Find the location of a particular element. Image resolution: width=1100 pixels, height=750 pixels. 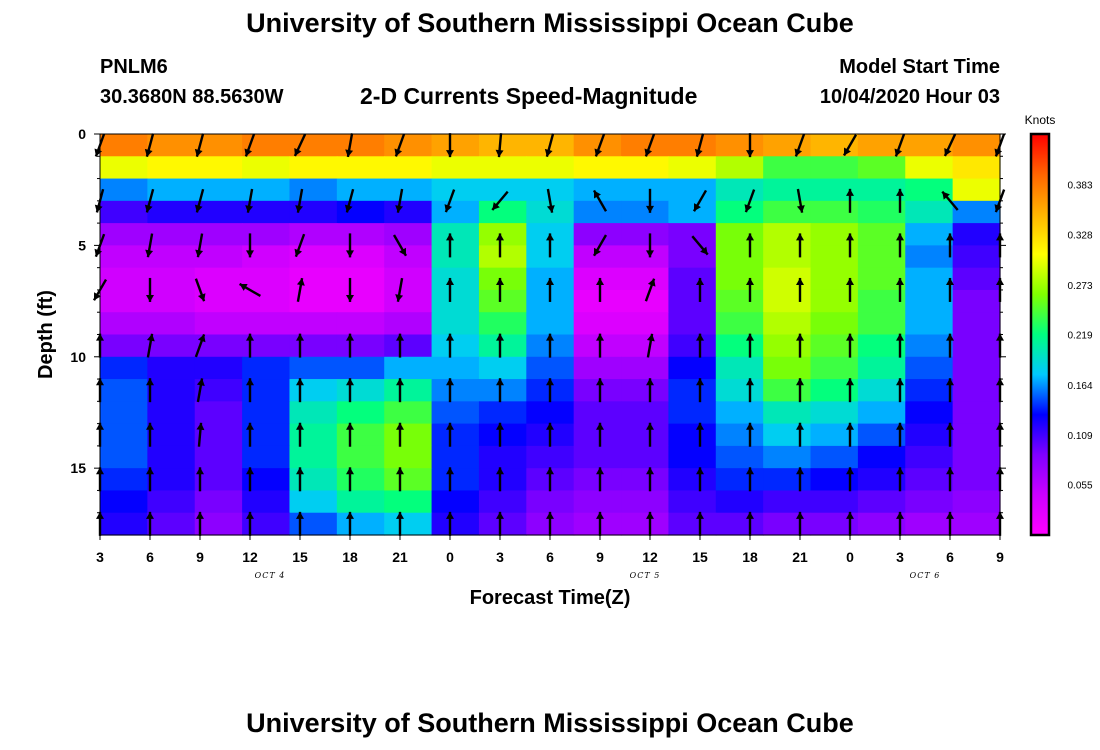

colorbar-tick-label: 0.383 is located at coordinates (1079, 185).